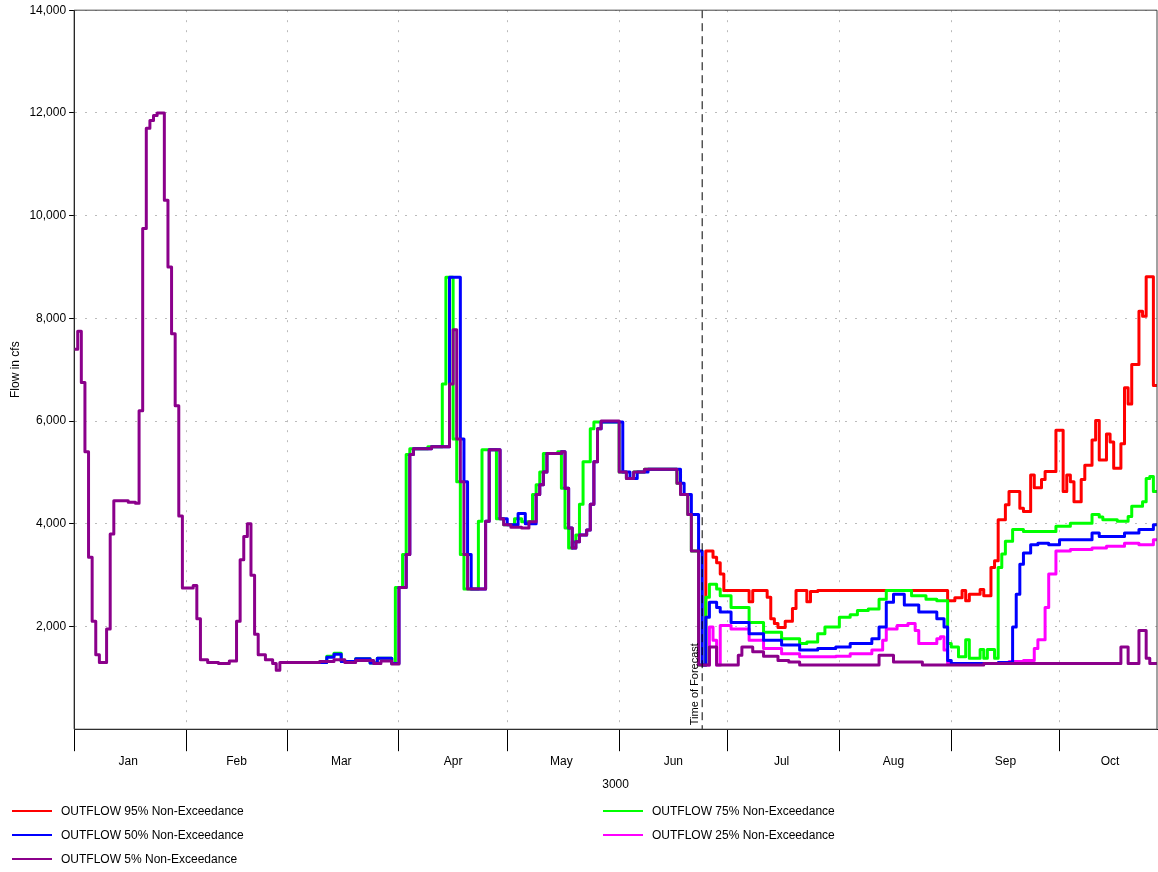 The image size is (1158, 872). I want to click on x-tick-label: Sep, so click(1005, 760).